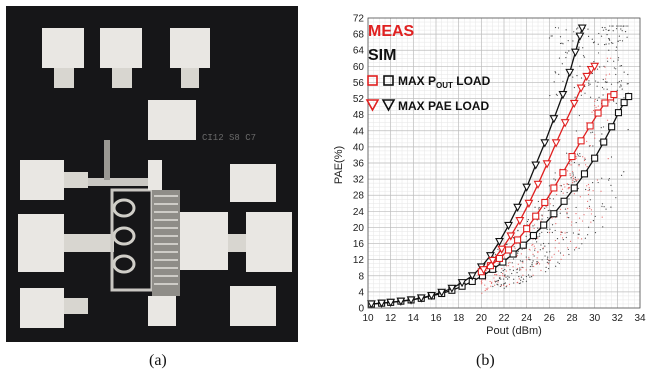 The image size is (649, 374). What do you see at coordinates (527, 318) in the screenshot?
I see `x-tick-label: 24` at bounding box center [527, 318].